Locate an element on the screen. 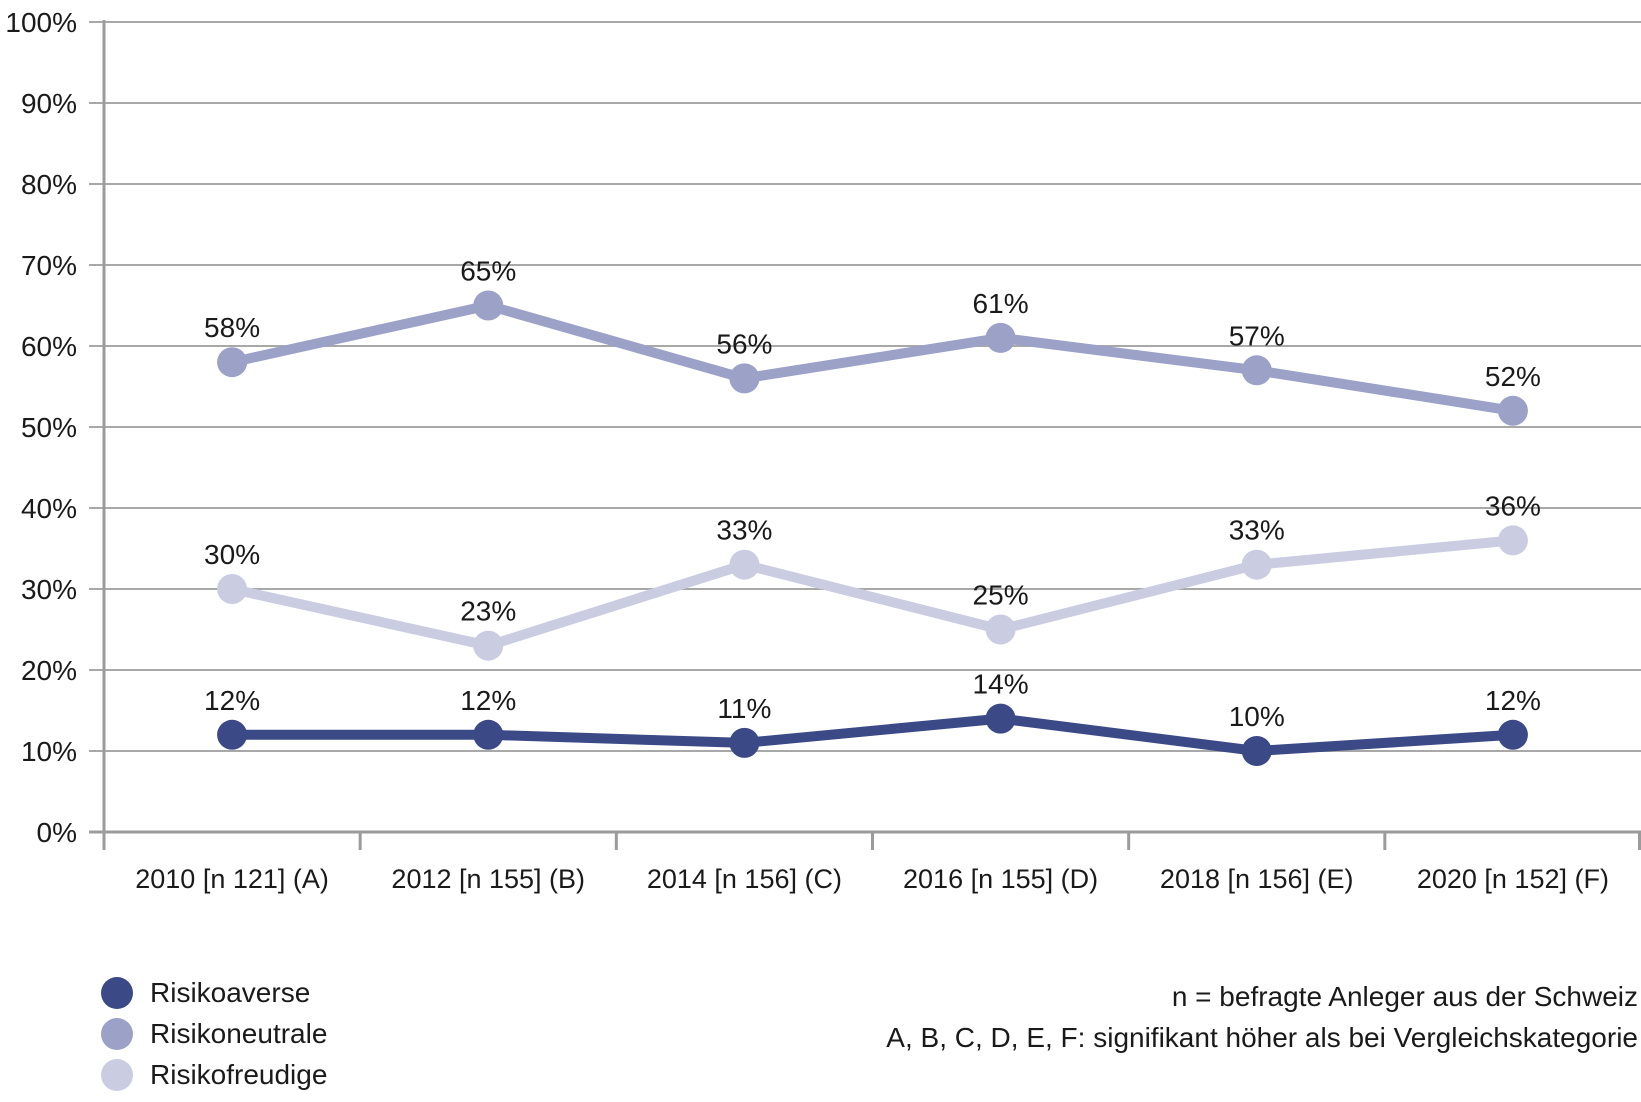  data-point-label: 23% is located at coordinates (488, 611).